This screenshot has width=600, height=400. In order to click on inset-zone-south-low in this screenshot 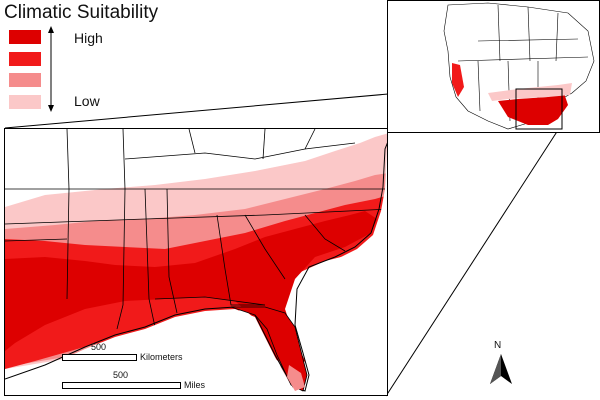, I will do `click(530, 92)`.